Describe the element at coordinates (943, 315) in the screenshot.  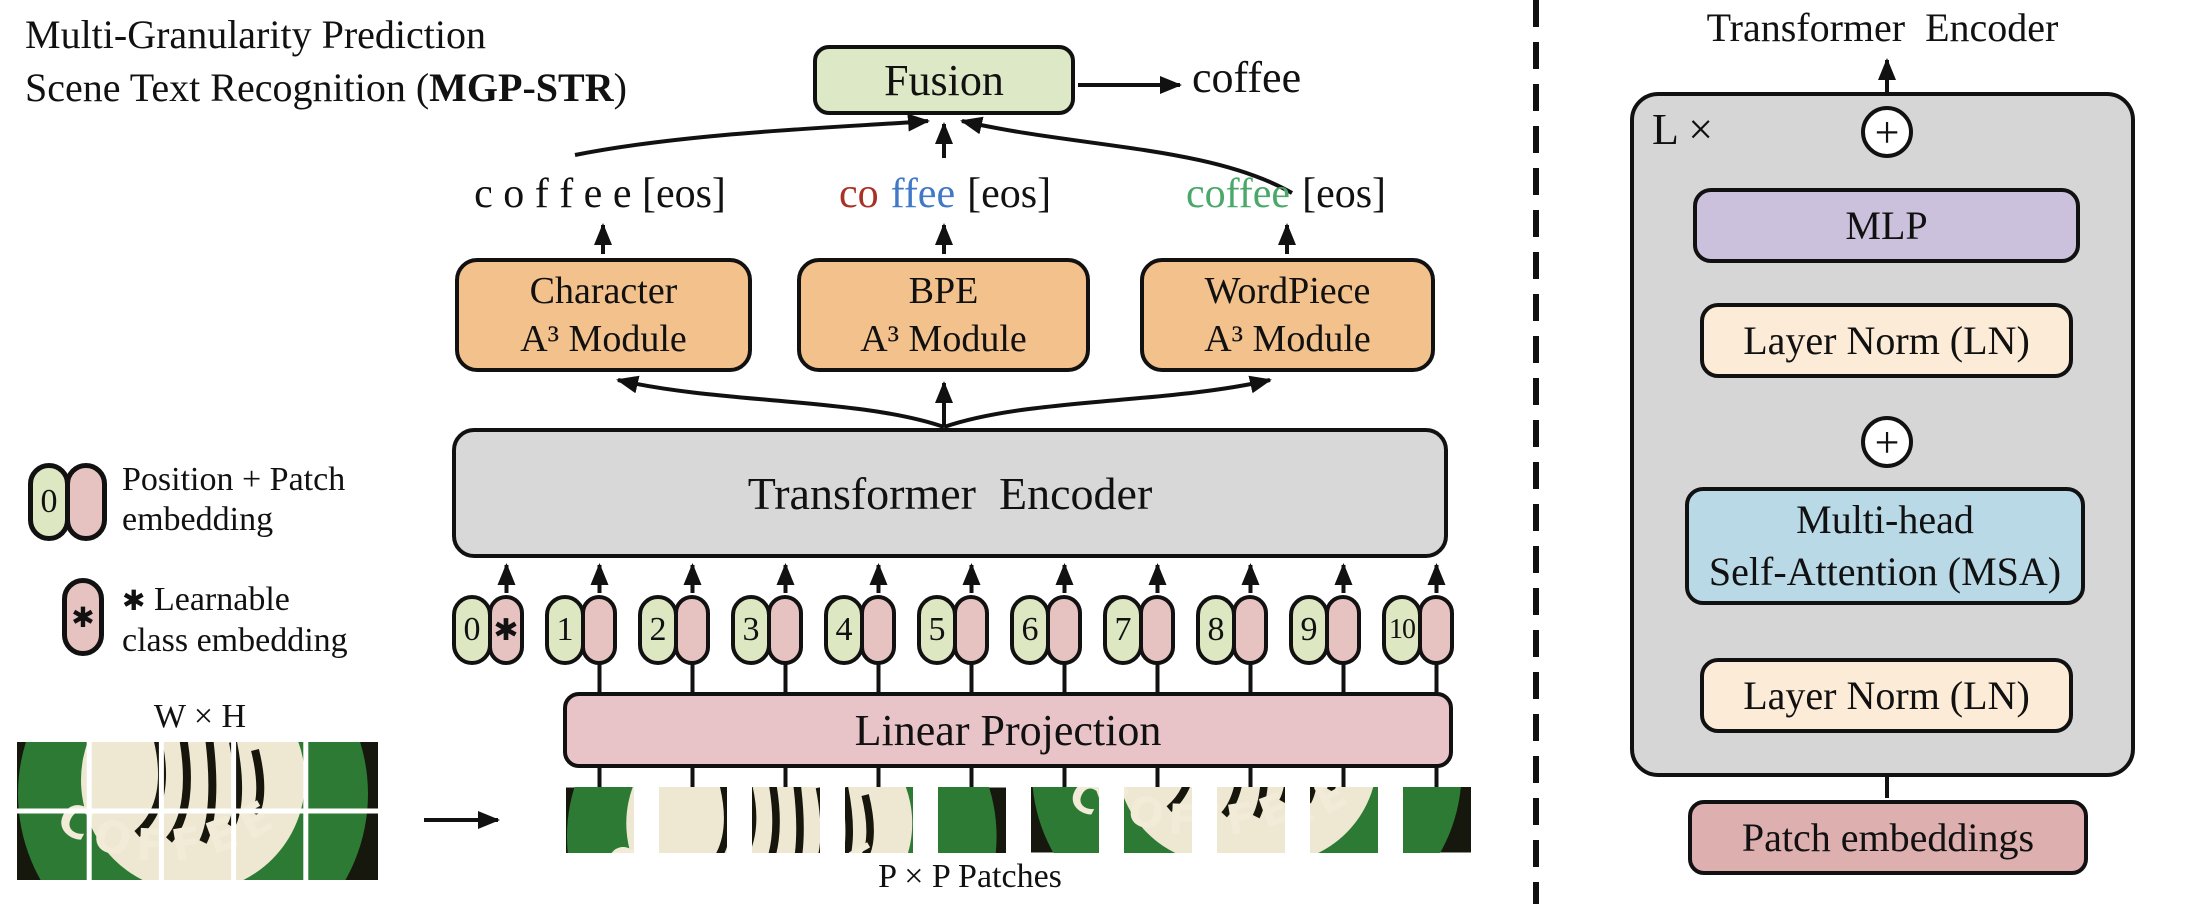
I see `bpe-a3-module-box: BPE A³ Module` at that location.